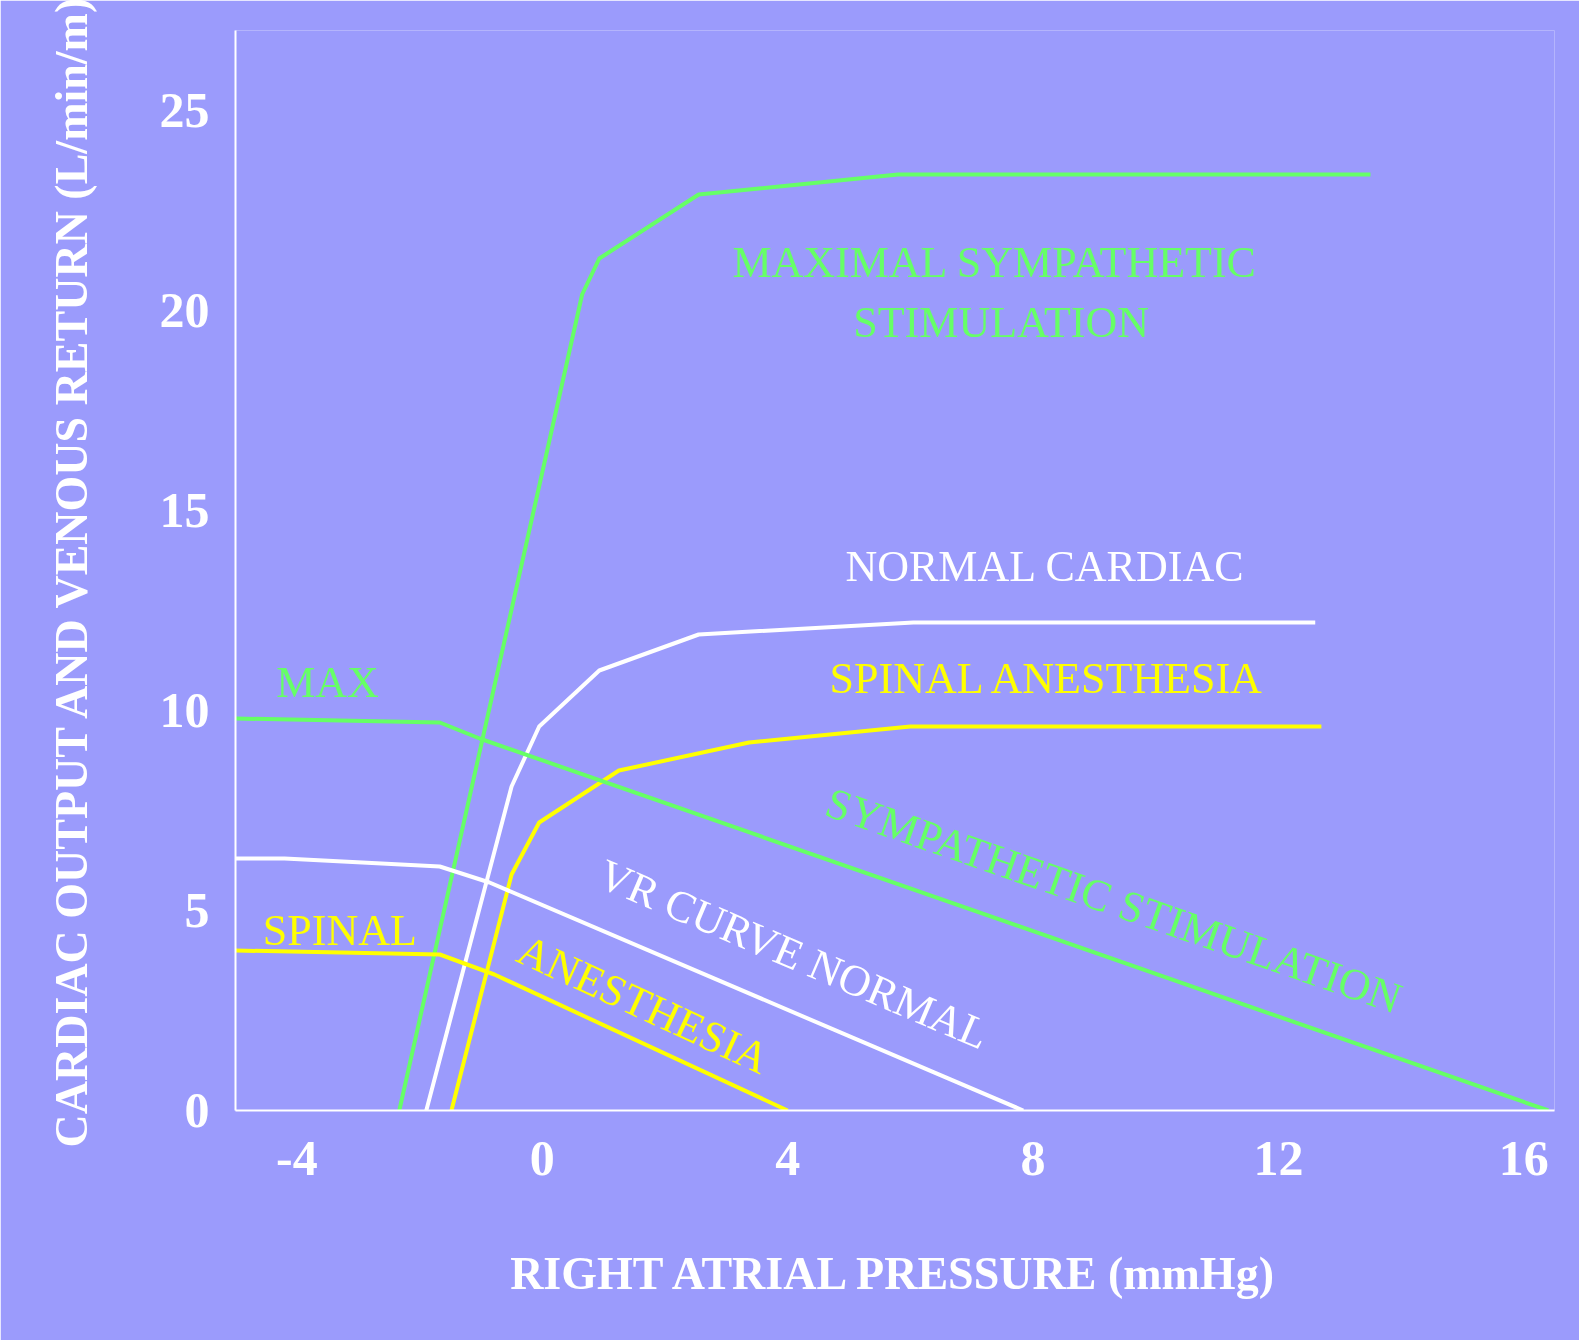  I want to click on x-tick-label: -4, so click(297, 1157).